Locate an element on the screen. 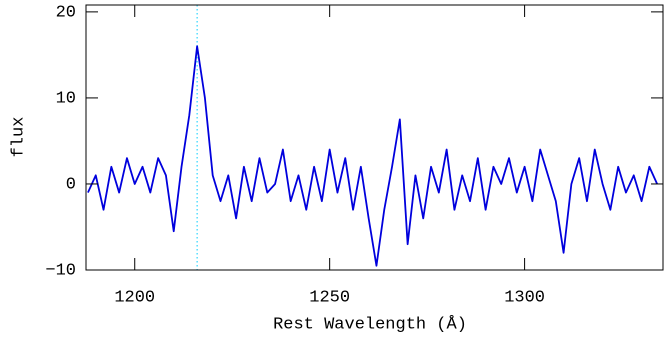  y-tick-label: 20 is located at coordinates (66, 12).